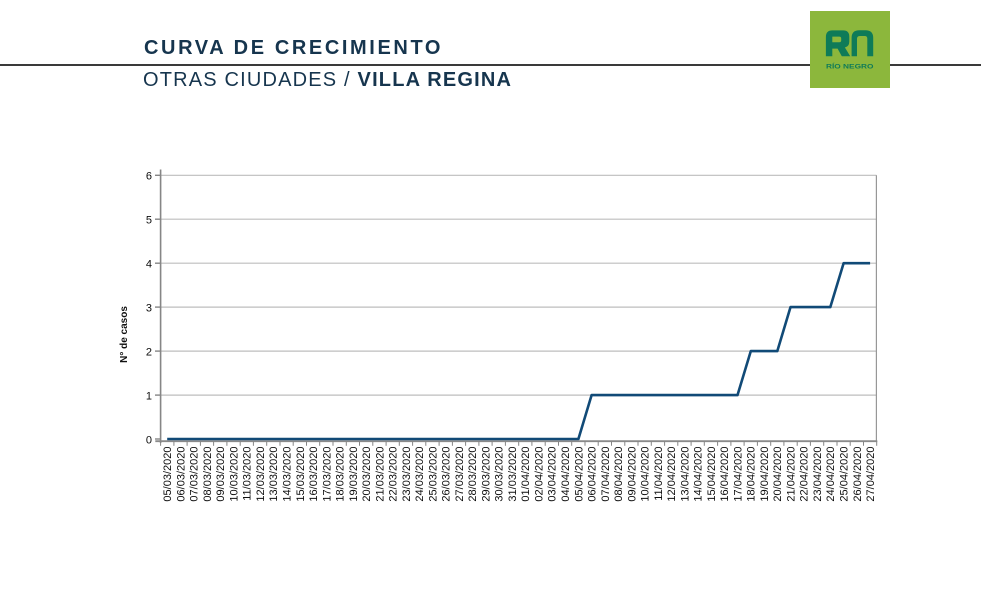  I want to click on svg-text: 19/03/2020, so click(354, 474).